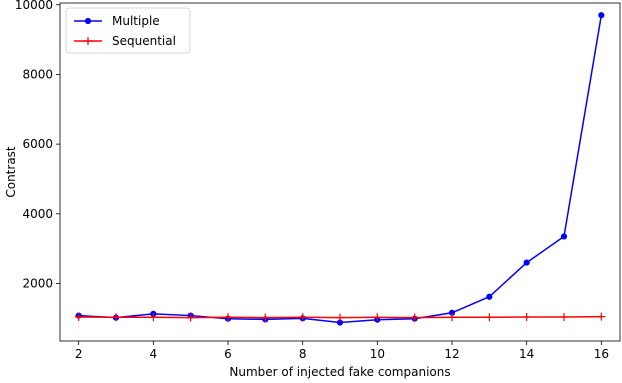 This screenshot has height=383, width=622. I want to click on x-tick-label: 4, so click(154, 354).